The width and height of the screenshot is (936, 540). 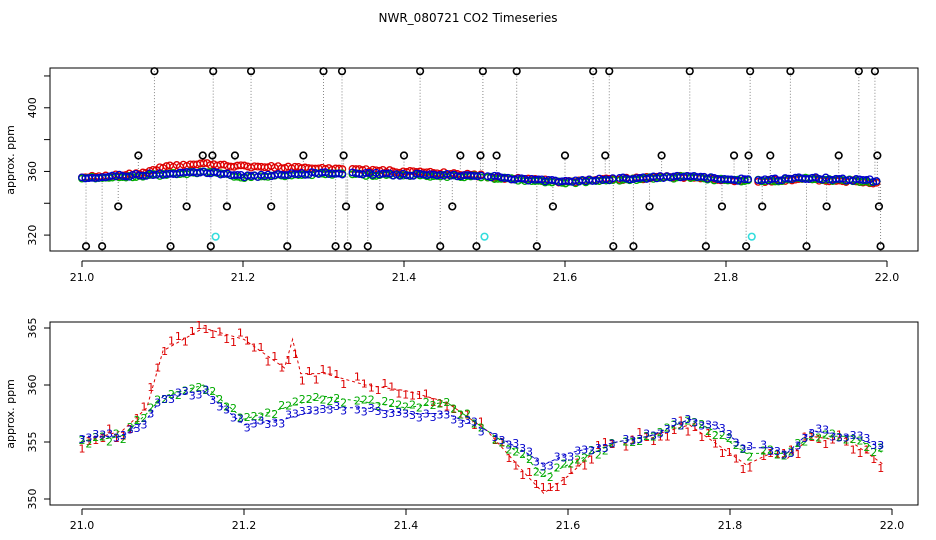 What do you see at coordinates (468, 18) in the screenshot?
I see `chart-title: NWR_080721 CO2 Timeseries` at bounding box center [468, 18].